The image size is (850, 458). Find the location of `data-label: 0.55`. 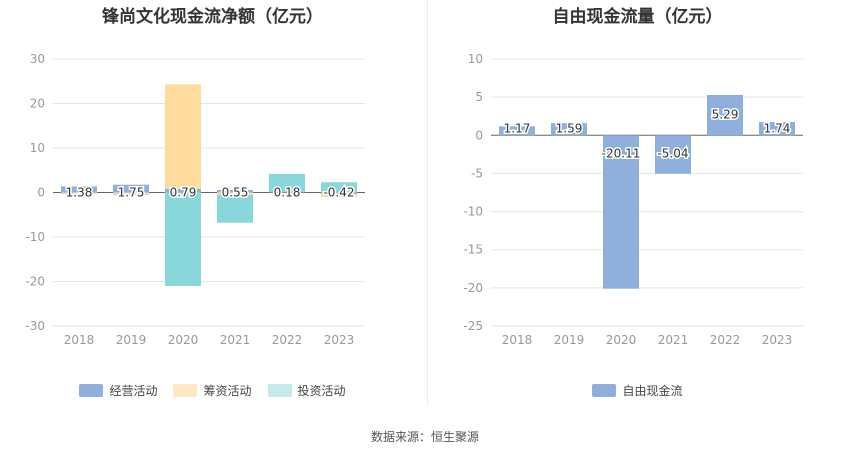

data-label: 0.55 is located at coordinates (235, 193).